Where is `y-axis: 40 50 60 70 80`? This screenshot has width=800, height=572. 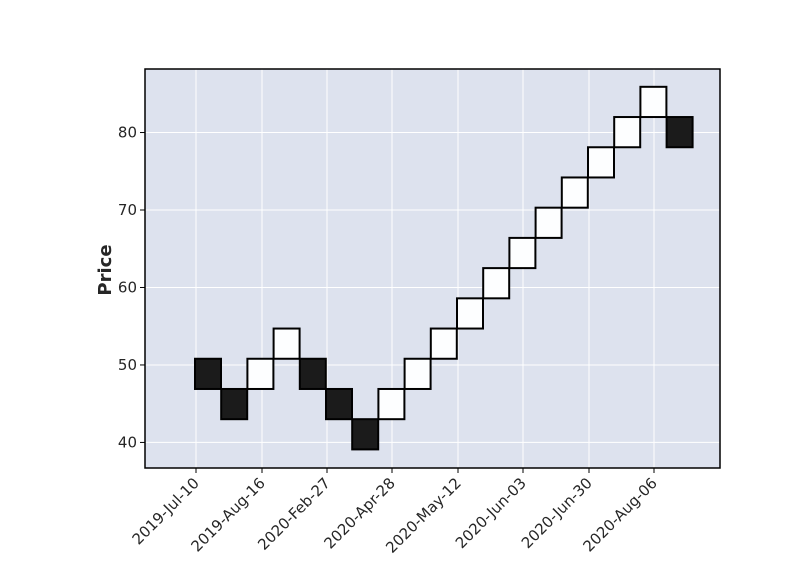 y-axis: 40 50 60 70 80 is located at coordinates (131, 287).